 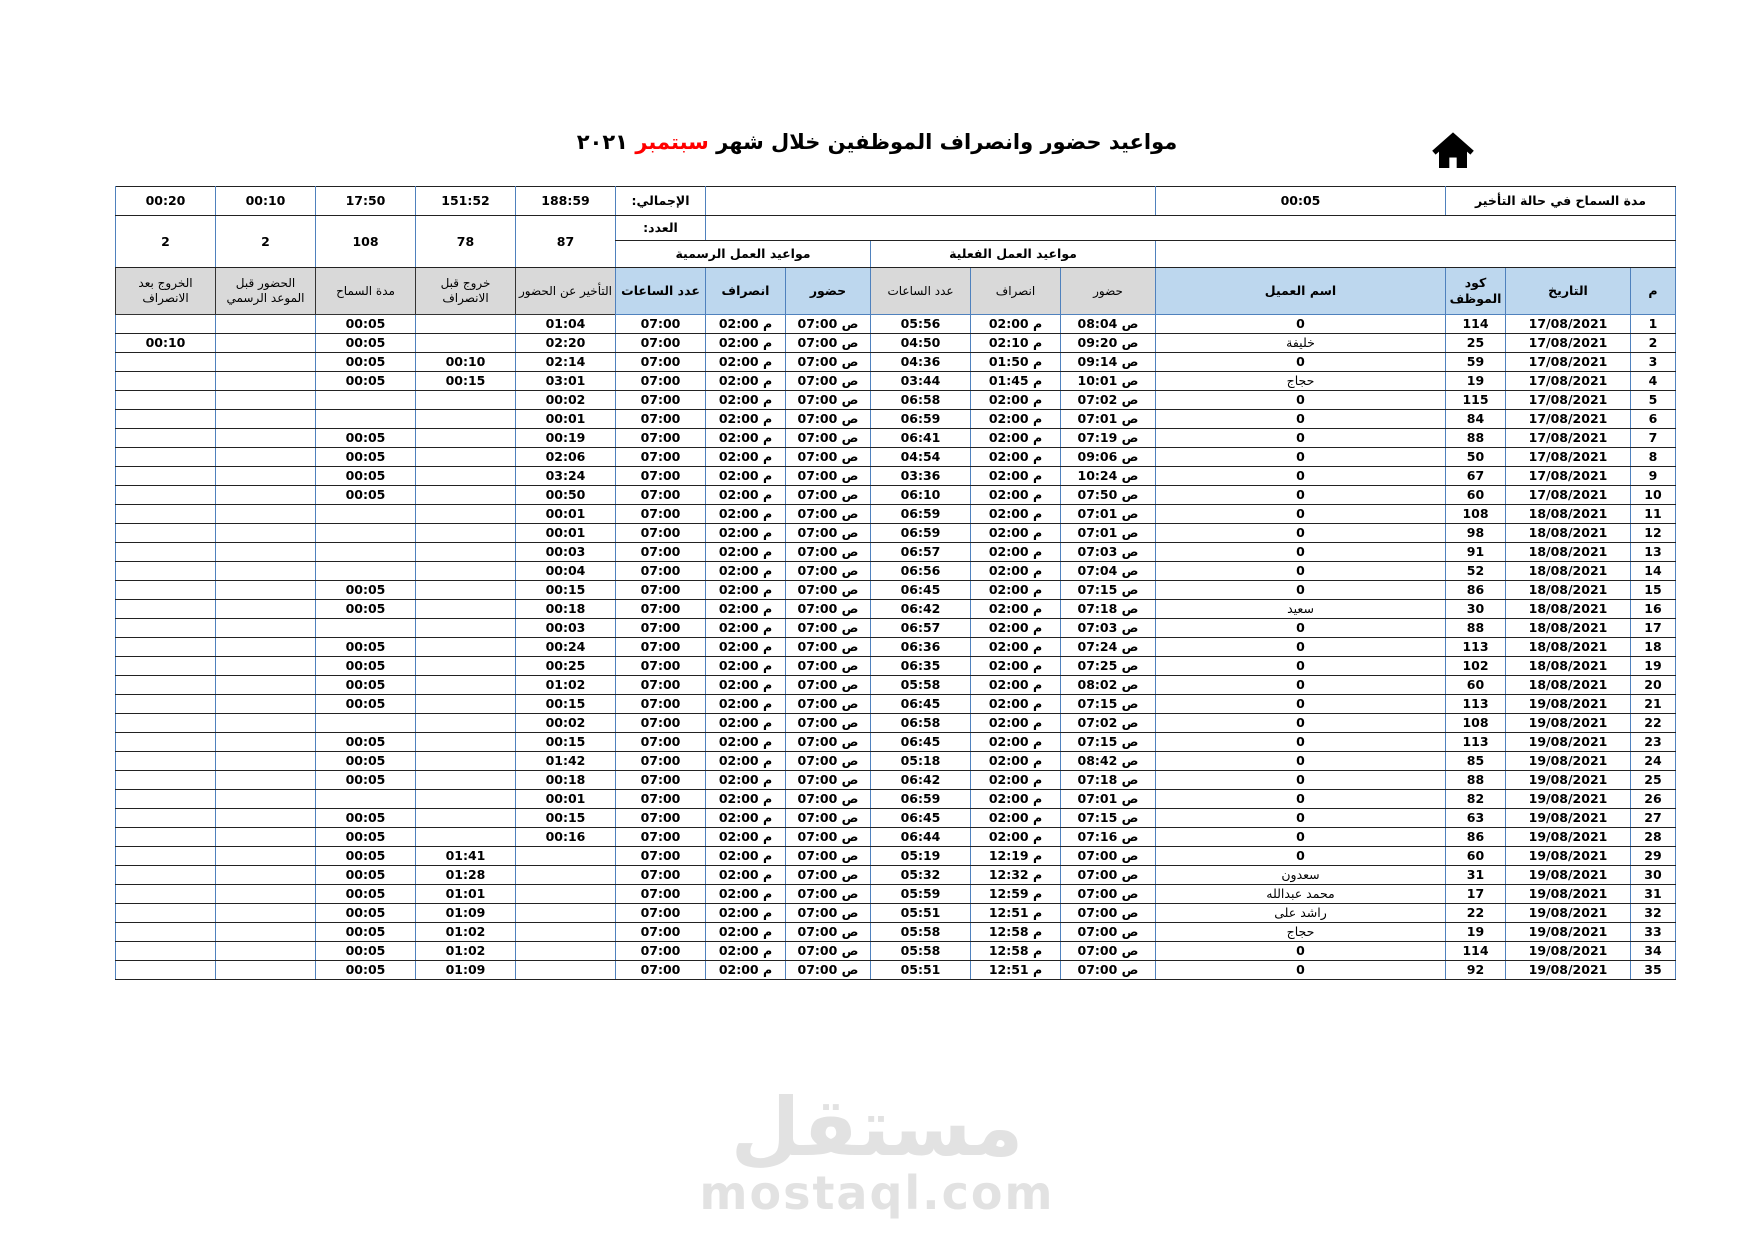 What do you see at coordinates (1108, 419) in the screenshot?
I see `cell-actual-attend: 07:01 ص` at bounding box center [1108, 419].